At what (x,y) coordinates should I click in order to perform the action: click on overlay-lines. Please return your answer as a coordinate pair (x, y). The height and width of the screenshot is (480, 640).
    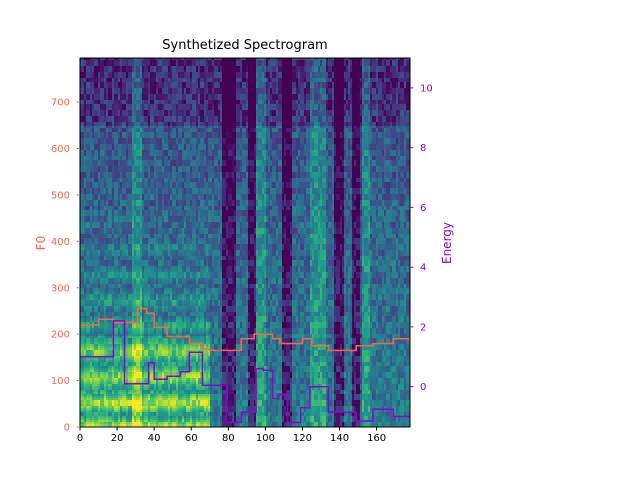
    Looking at the image, I should click on (245, 365).